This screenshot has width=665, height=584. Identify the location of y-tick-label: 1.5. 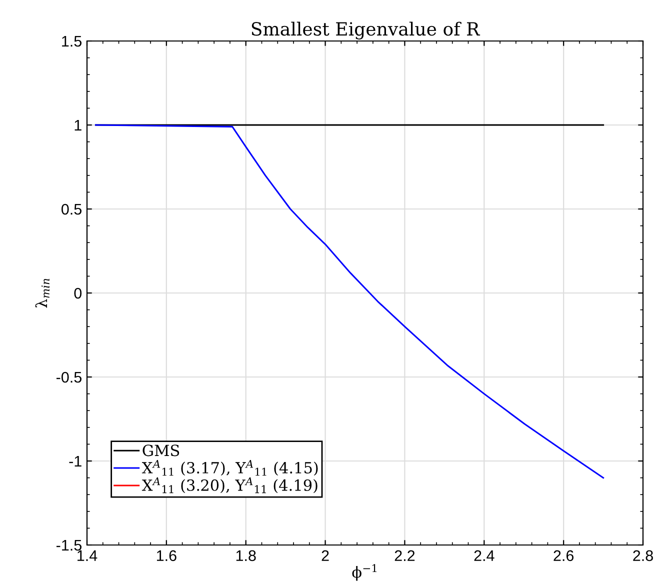
(72, 41).